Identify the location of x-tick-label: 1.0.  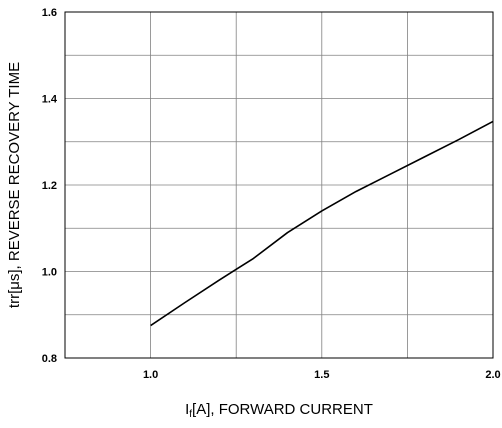
(150, 375).